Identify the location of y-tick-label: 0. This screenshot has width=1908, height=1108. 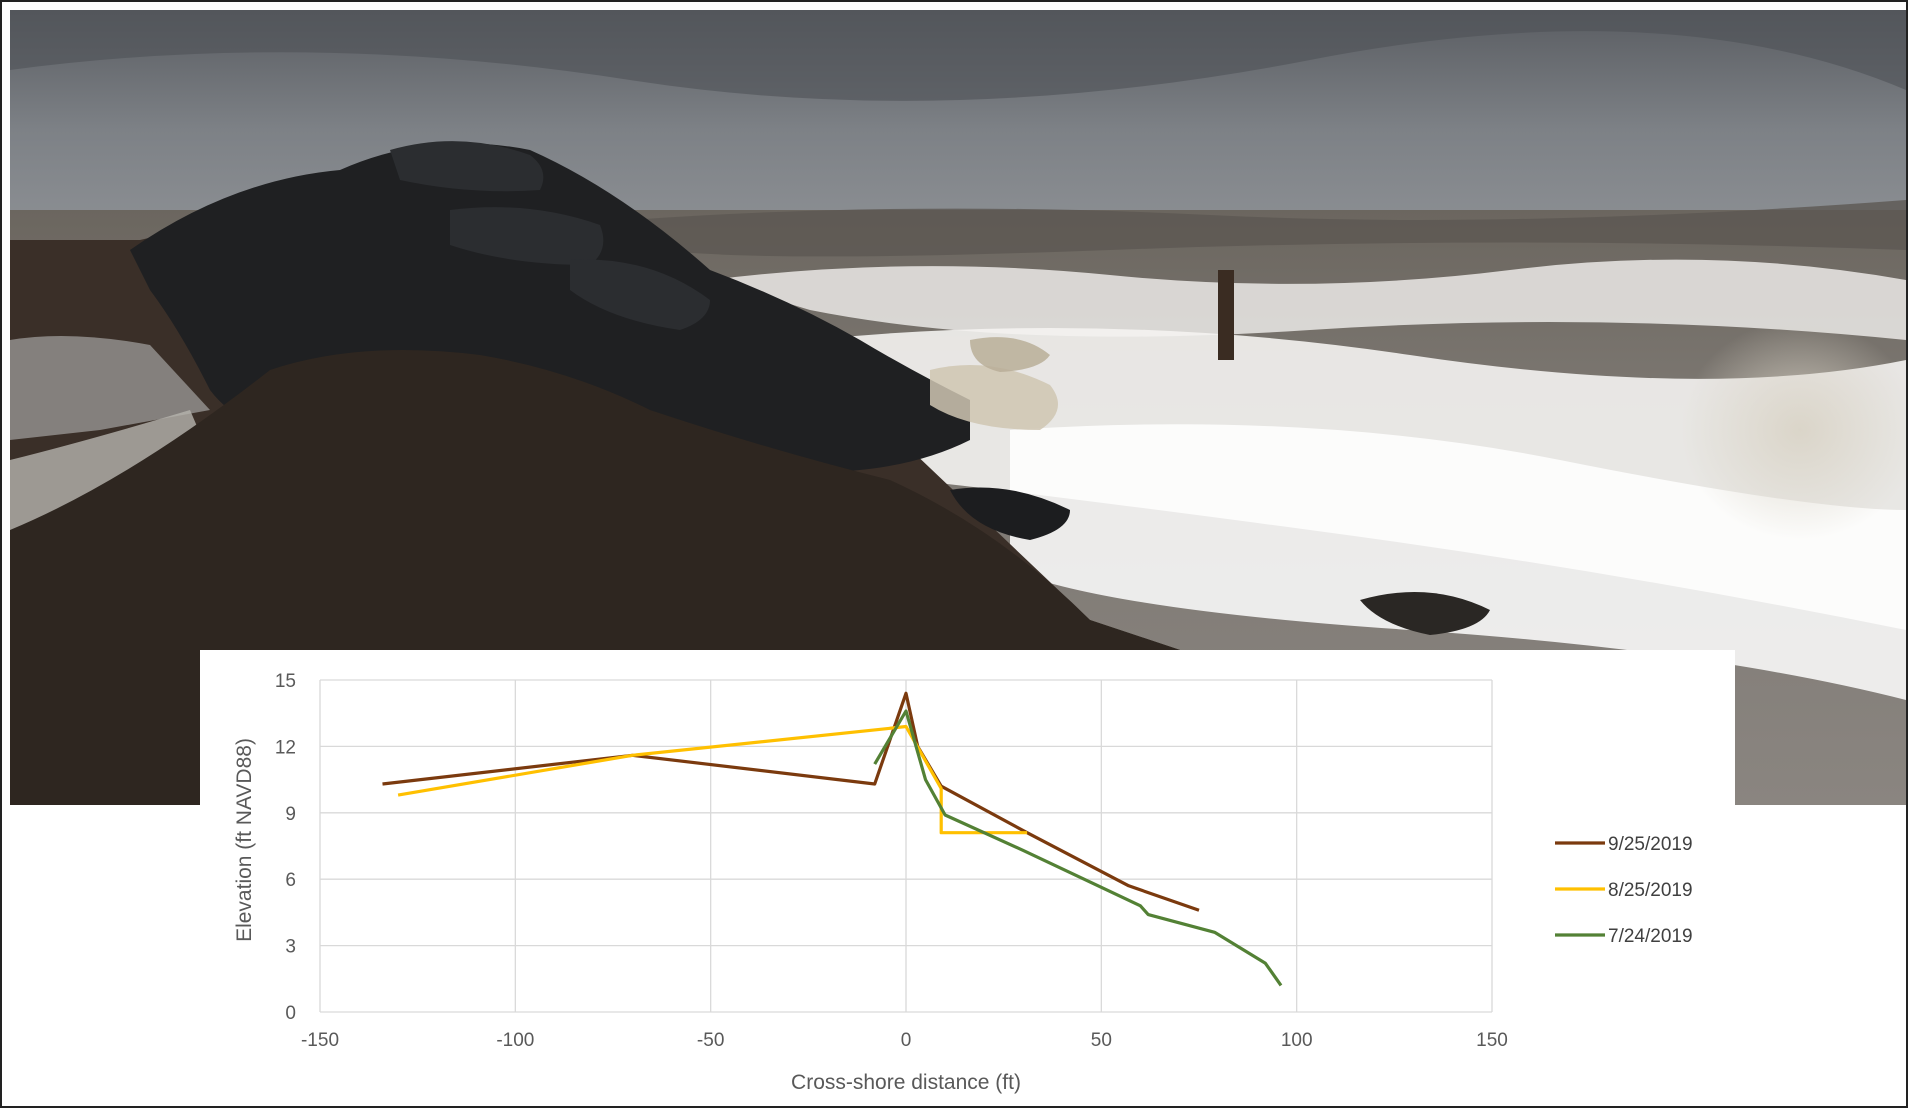
(290, 1013).